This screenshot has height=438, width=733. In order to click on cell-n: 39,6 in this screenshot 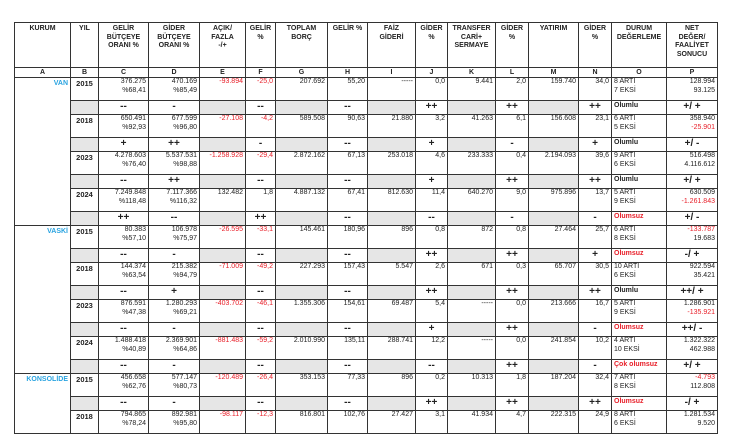, I will do `click(595, 163)`.